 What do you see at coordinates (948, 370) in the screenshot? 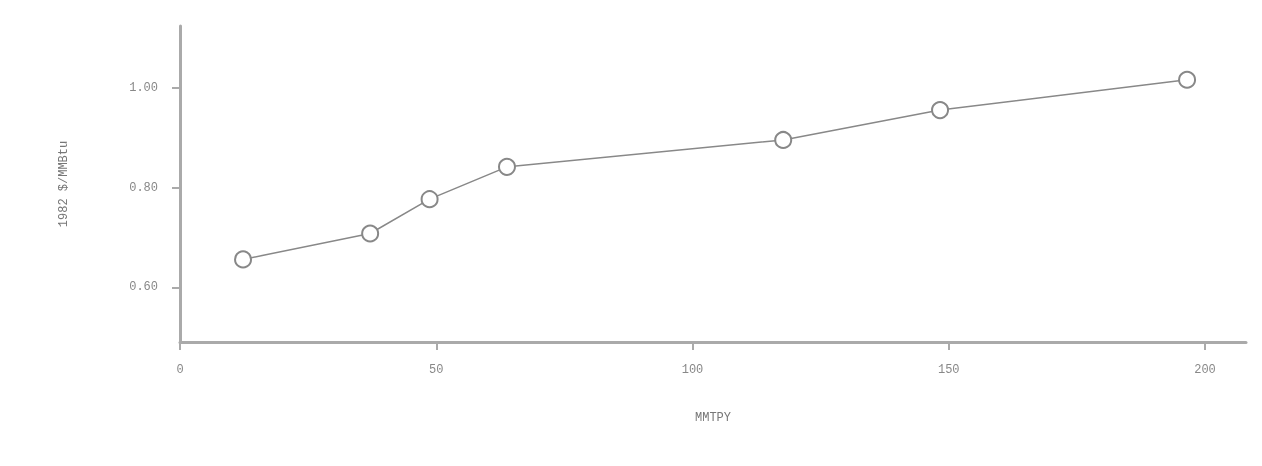
I see `x-tick-label: 150` at bounding box center [948, 370].